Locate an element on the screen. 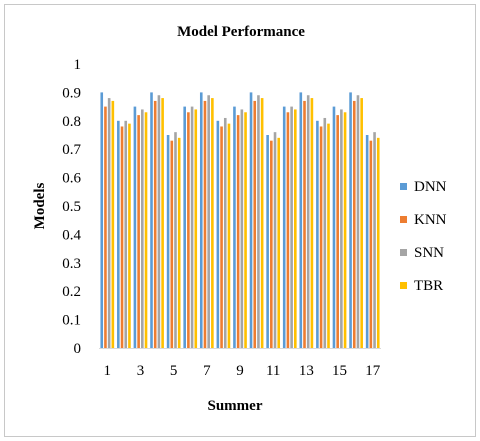 The image size is (480, 441). x-tick-label: 7 is located at coordinates (207, 371).